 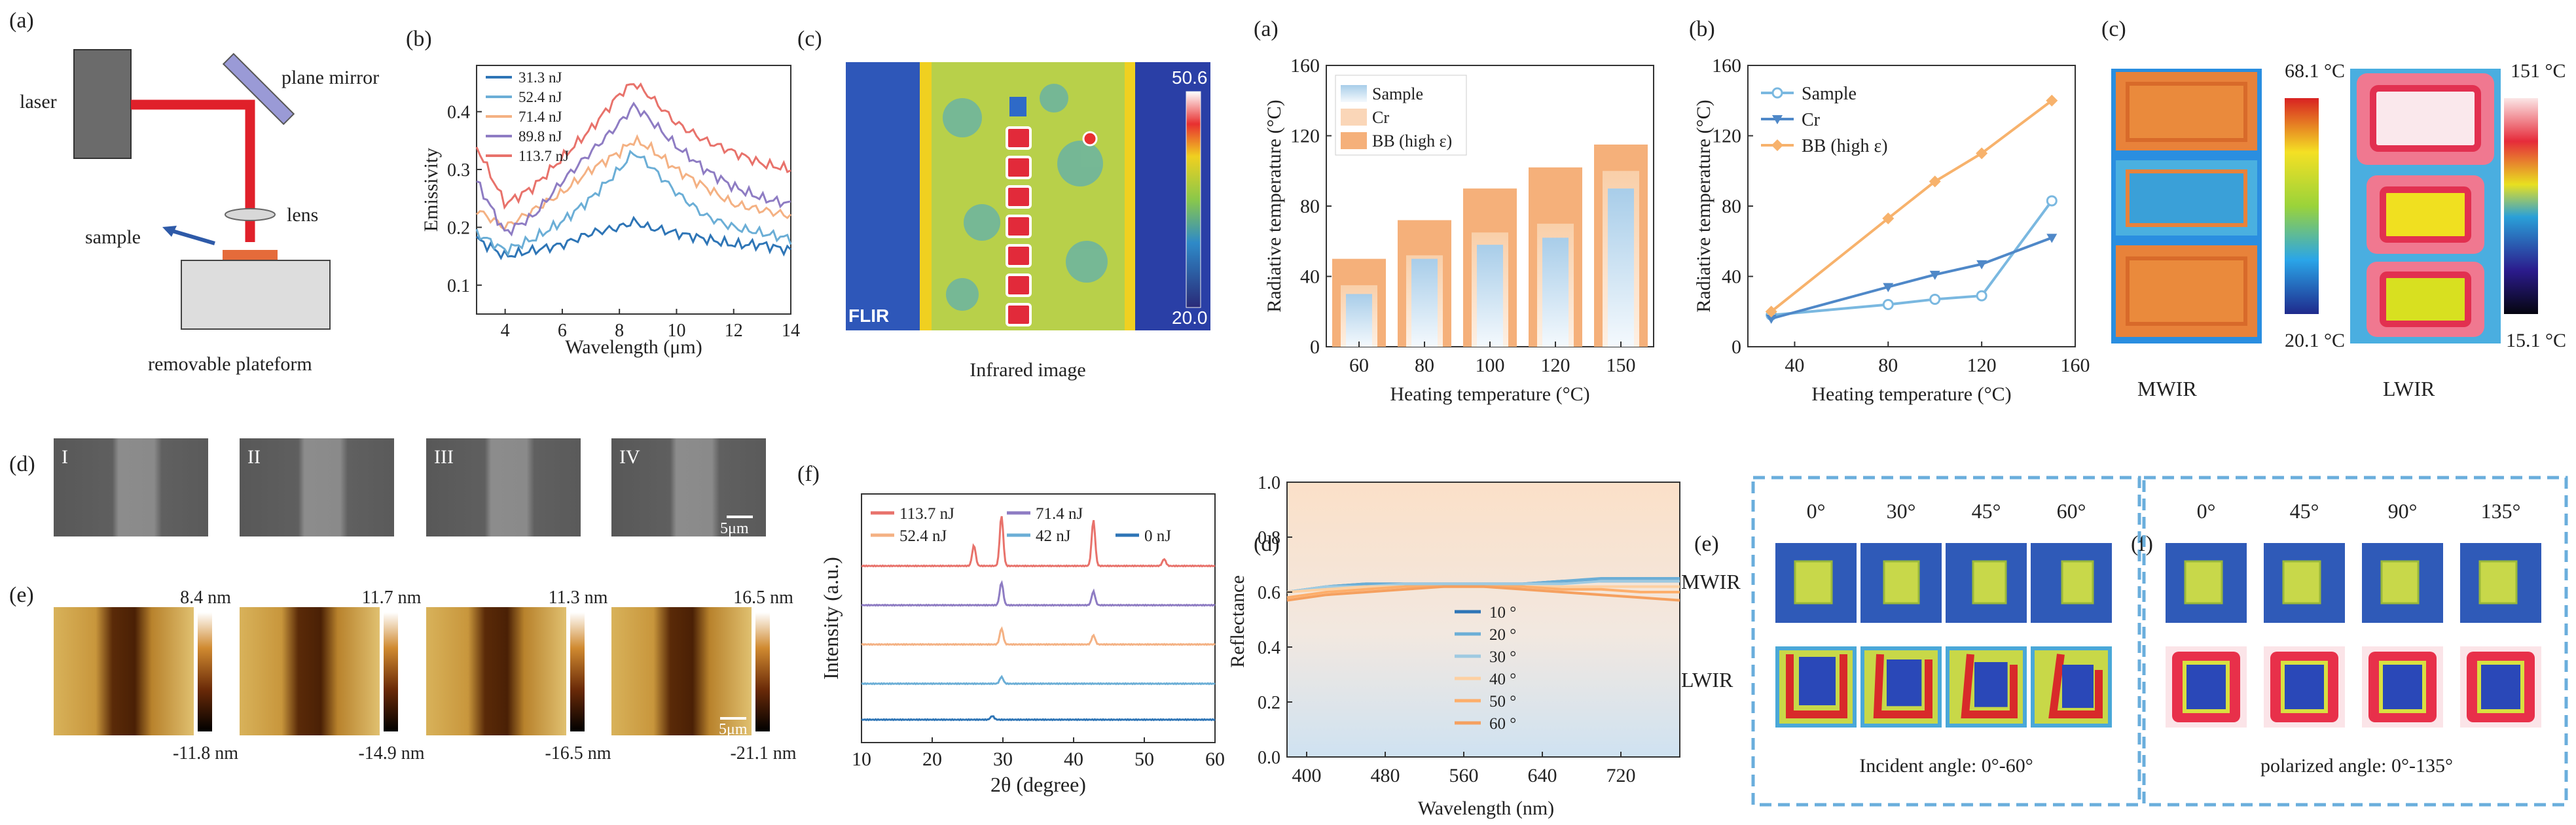 What do you see at coordinates (464, 199) in the screenshot?
I see `y-axis-ticks: 0.1 0.2 0.3 0.4` at bounding box center [464, 199].